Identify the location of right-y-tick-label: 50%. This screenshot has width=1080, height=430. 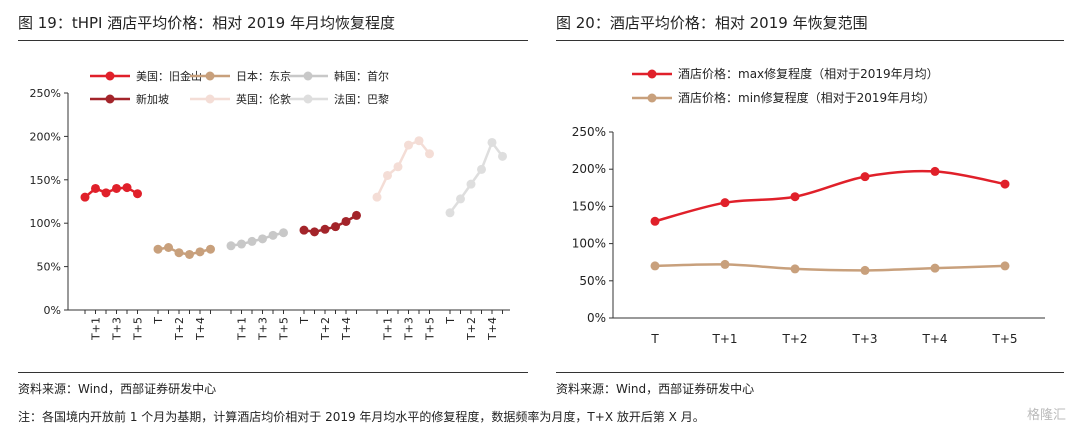
(592, 281).